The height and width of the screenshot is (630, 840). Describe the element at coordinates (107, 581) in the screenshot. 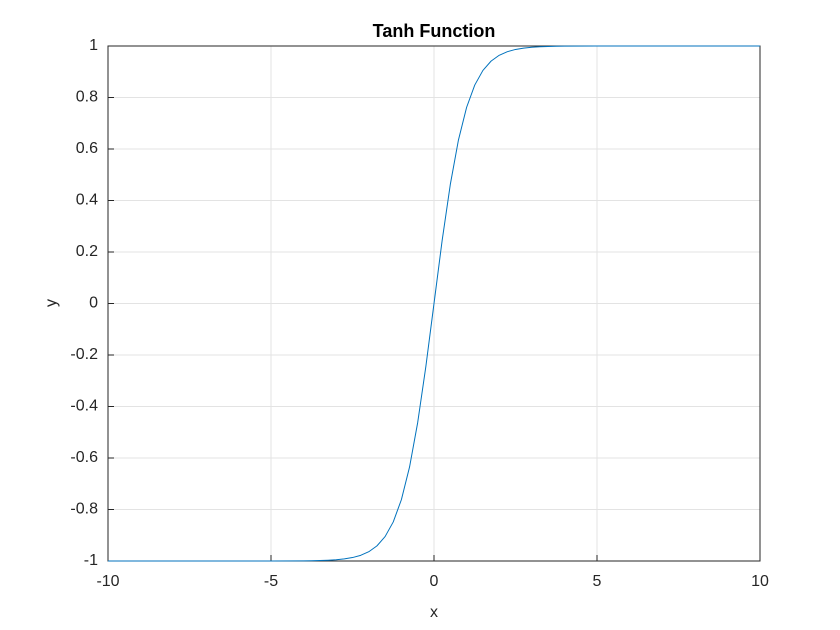

I see `x-tick-label: -10` at that location.